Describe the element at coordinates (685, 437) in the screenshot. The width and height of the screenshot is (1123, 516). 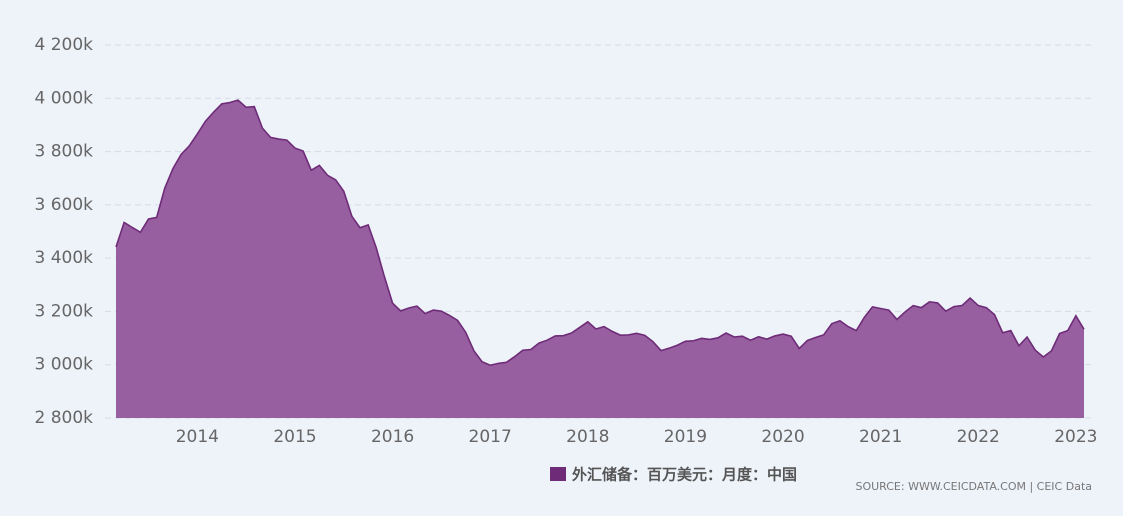
I see `x-tick-label: 2019` at that location.